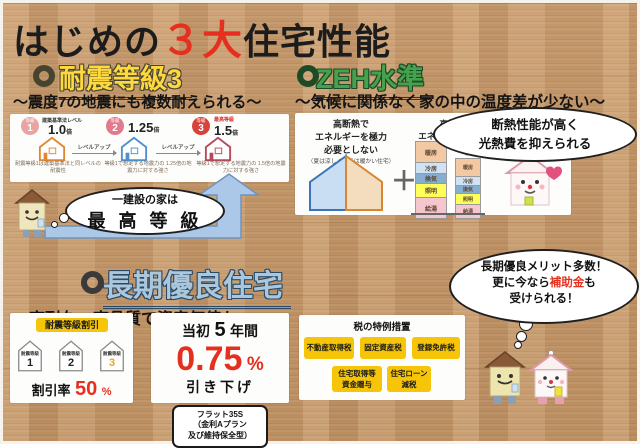 The width and height of the screenshot is (640, 448). I want to click on flat35s-box: フラット35S （金利Aプラン 及び維持保全型）, so click(220, 426).